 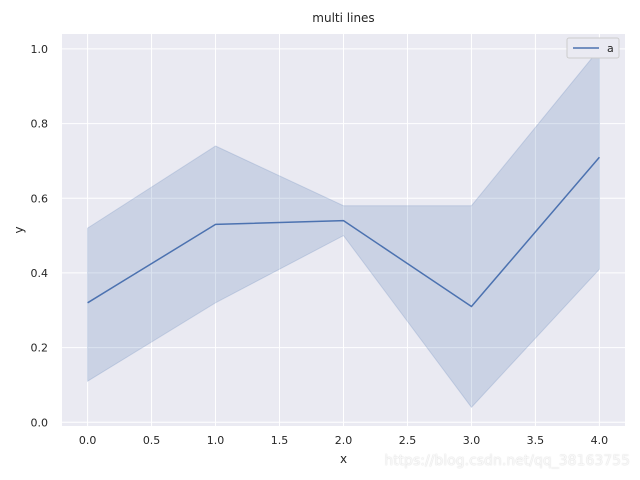 I want to click on legend-entry-label: a, so click(x=610, y=48).